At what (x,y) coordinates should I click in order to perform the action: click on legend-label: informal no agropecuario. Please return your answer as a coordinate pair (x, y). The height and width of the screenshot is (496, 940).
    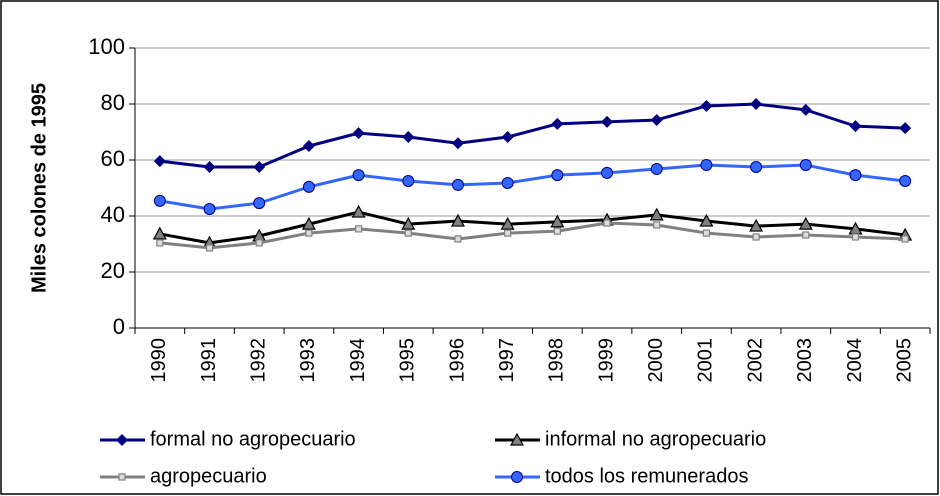
    Looking at the image, I should click on (655, 439).